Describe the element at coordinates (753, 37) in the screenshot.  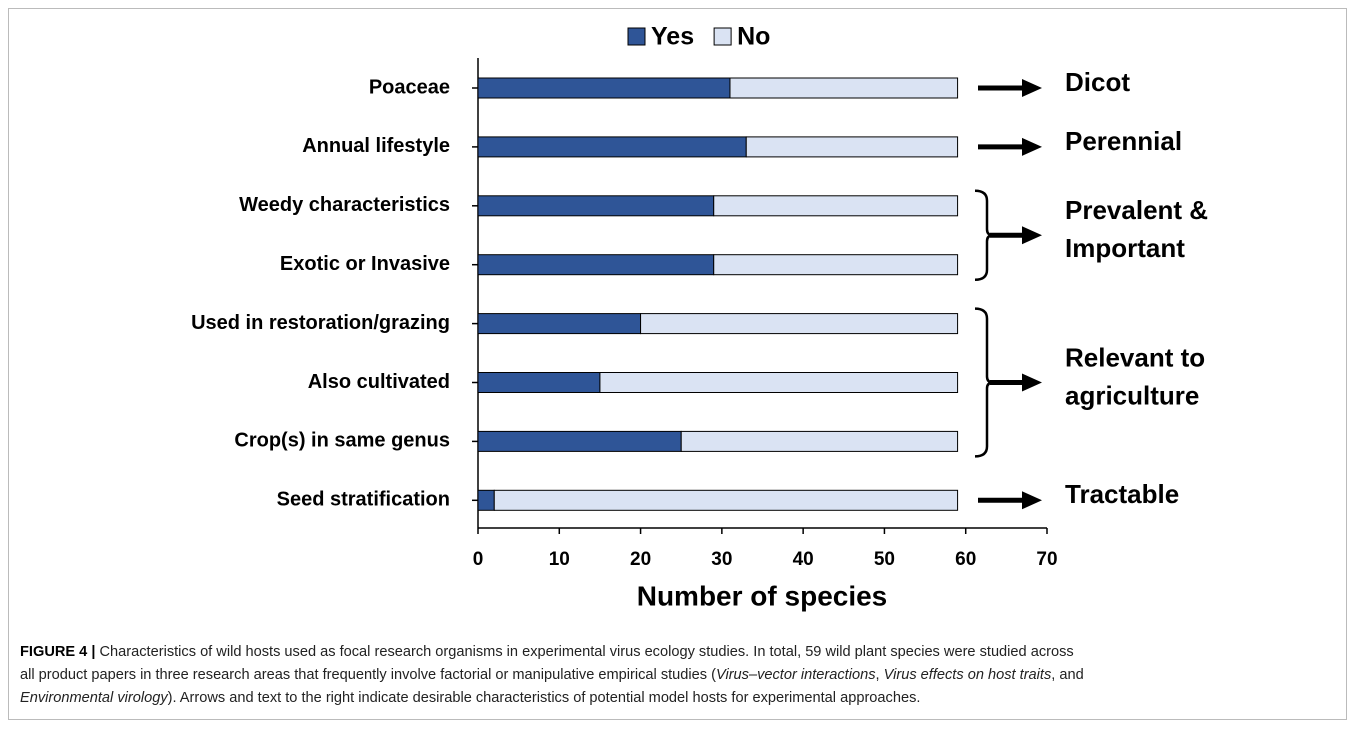
I see `legend-label: No` at that location.